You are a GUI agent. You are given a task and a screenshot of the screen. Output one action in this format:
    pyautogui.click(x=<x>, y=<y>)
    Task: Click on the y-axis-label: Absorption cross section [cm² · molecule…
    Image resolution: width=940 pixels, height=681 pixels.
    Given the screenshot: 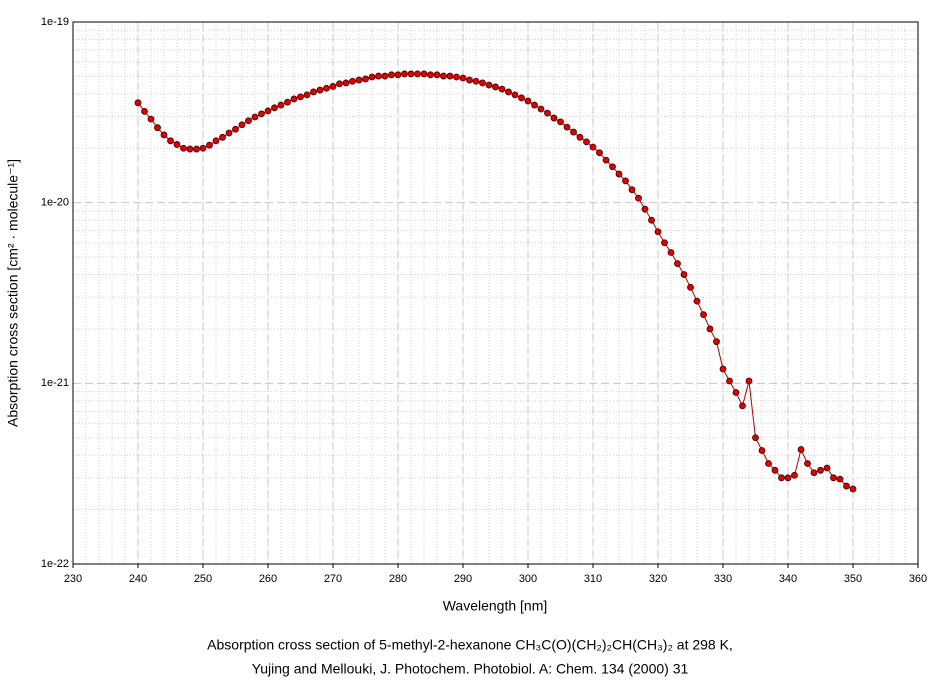 What is the action you would take?
    pyautogui.click(x=13, y=293)
    